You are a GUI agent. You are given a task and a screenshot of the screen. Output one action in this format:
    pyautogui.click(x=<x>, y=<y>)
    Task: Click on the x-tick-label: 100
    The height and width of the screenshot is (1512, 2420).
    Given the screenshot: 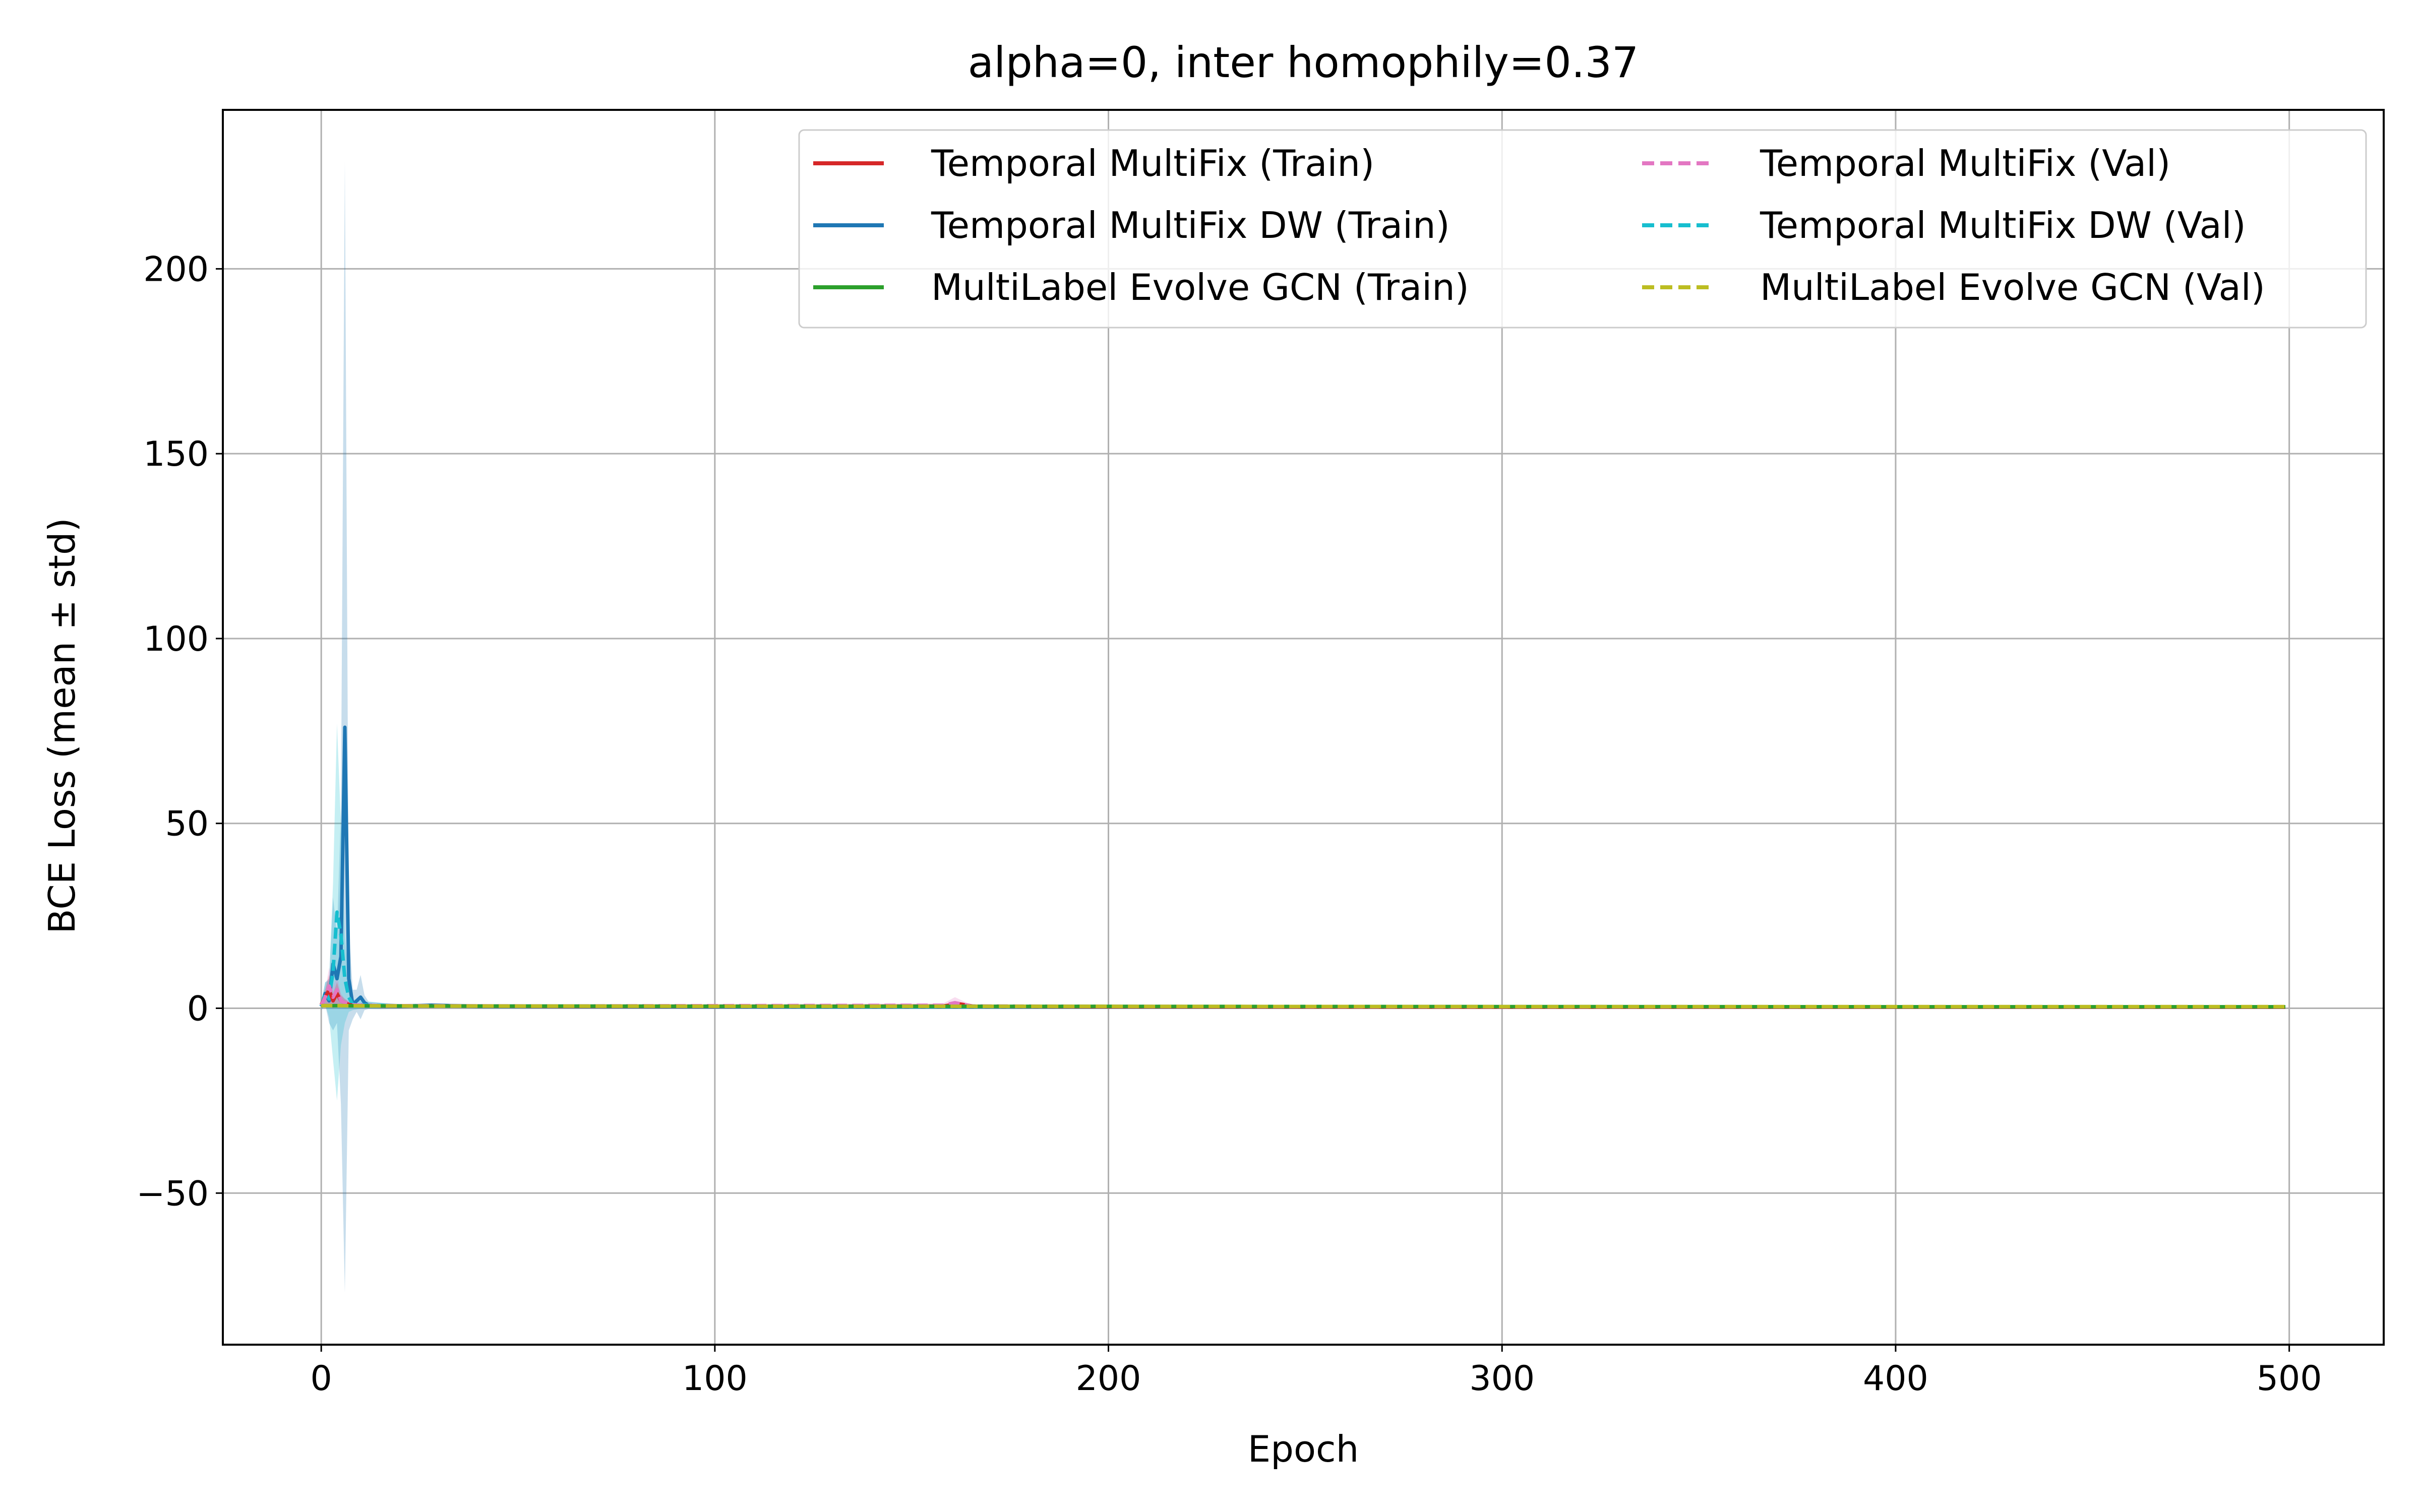 What is the action you would take?
    pyautogui.click(x=715, y=1379)
    